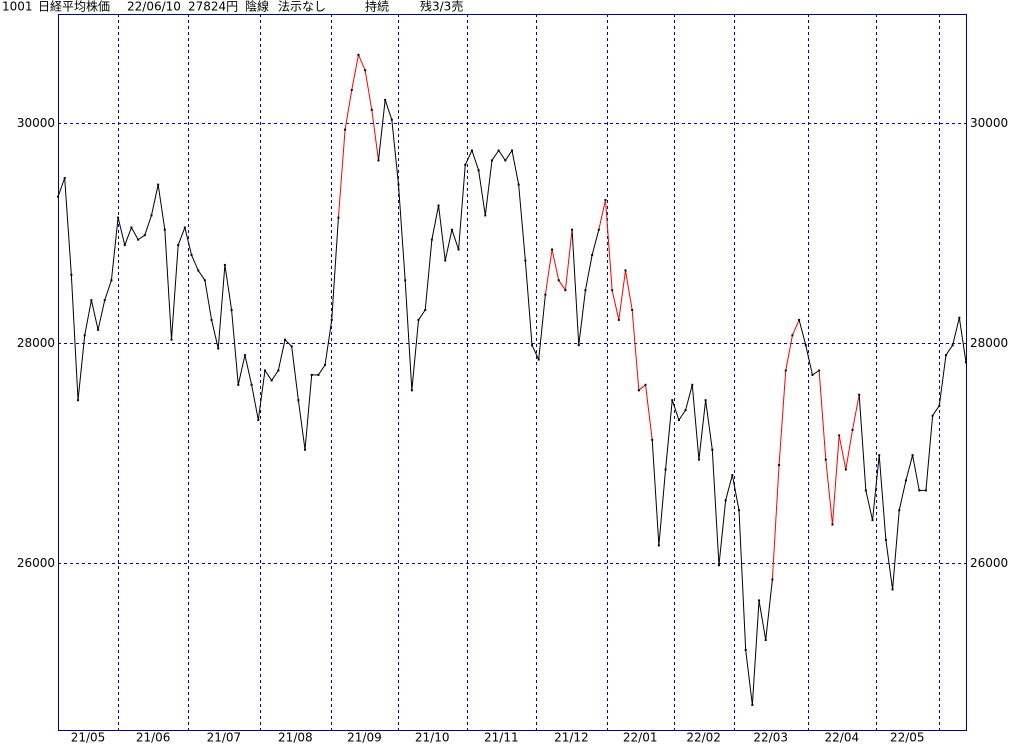 Image resolution: width=1024 pixels, height=745 pixels. What do you see at coordinates (377, 7) in the screenshot?
I see `header-text: 持続` at bounding box center [377, 7].